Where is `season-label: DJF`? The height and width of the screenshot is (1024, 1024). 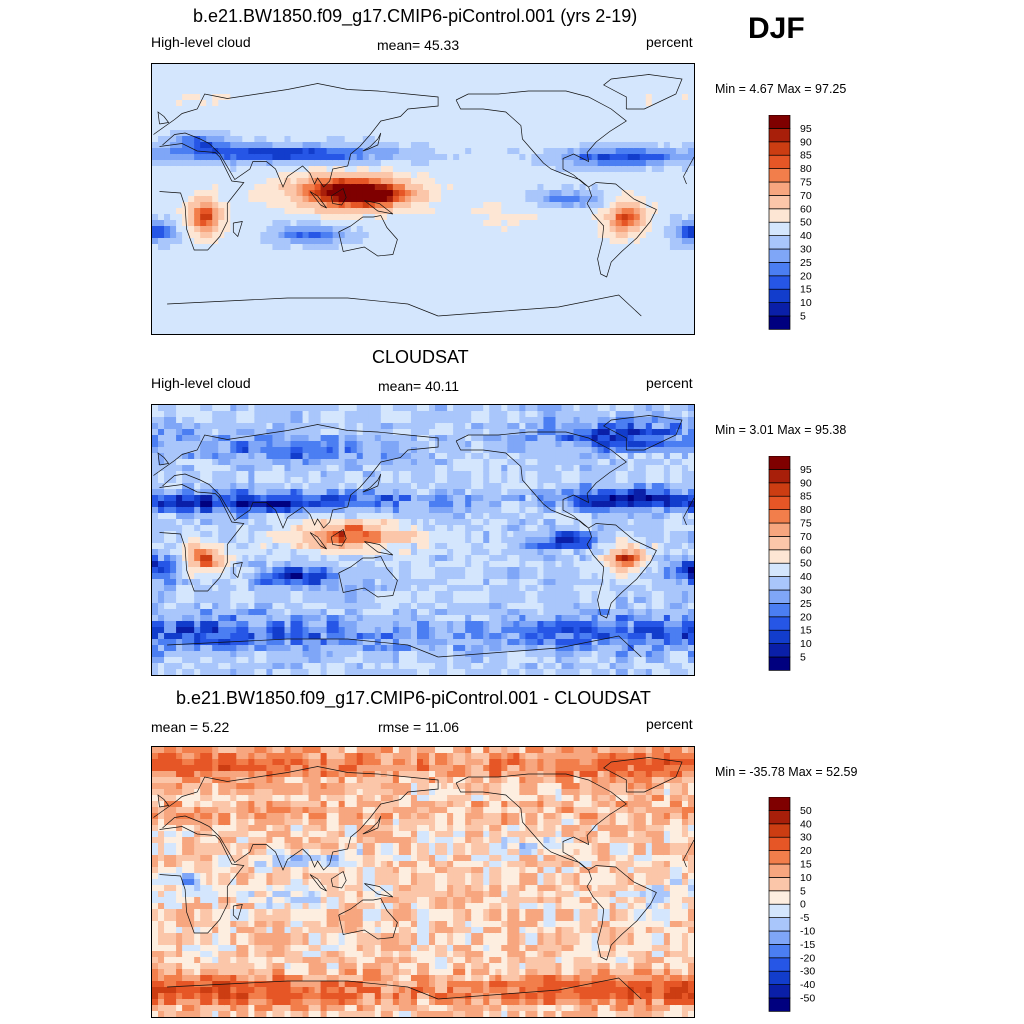
season-label: DJF is located at coordinates (776, 28).